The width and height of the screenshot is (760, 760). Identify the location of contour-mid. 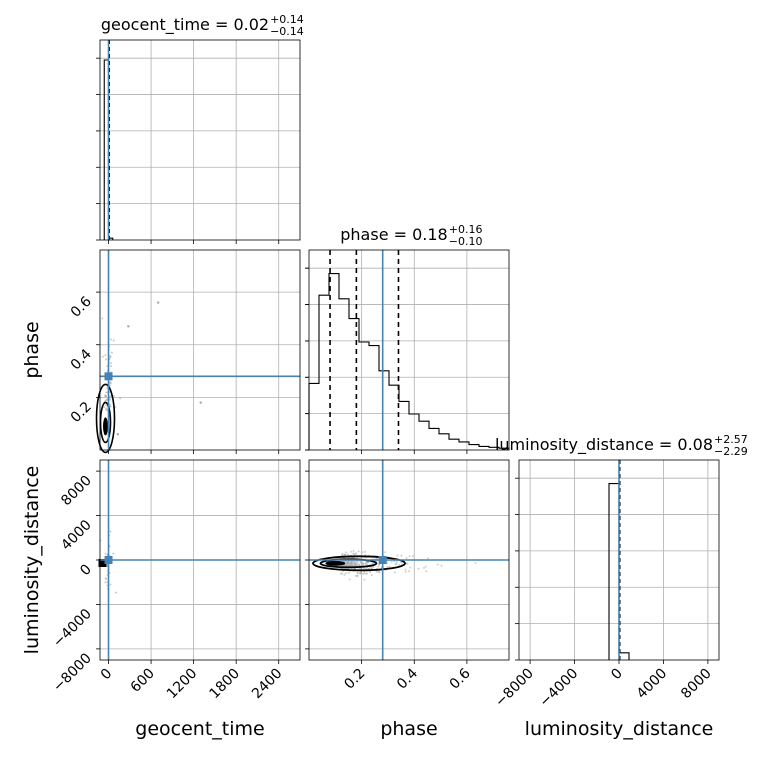
(105, 422).